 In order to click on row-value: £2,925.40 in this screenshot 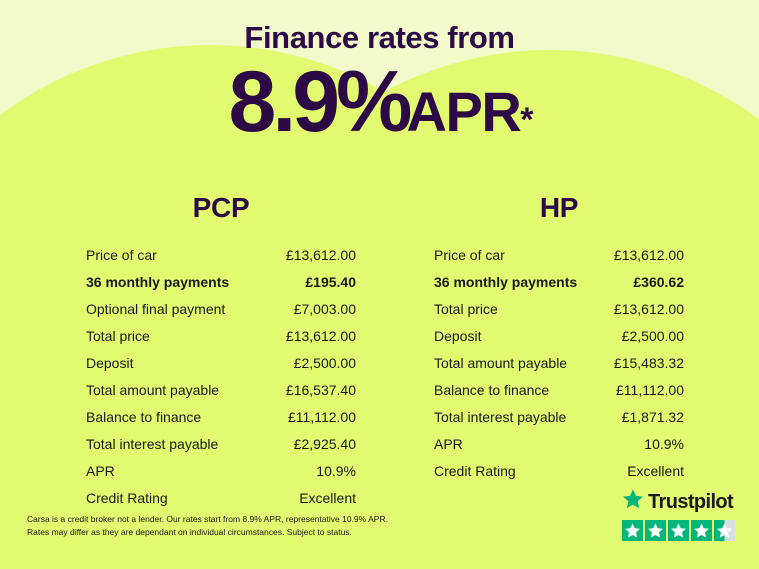, I will do `click(324, 444)`.